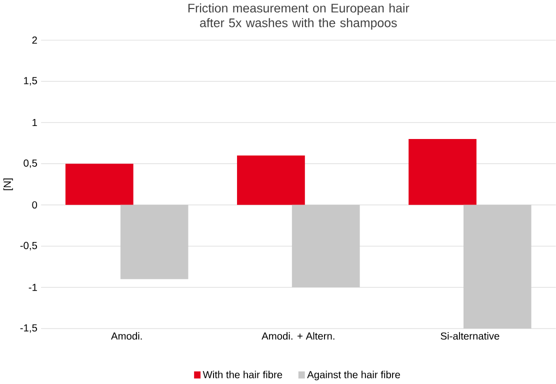  I want to click on y-tick-label: 0, so click(35, 204).